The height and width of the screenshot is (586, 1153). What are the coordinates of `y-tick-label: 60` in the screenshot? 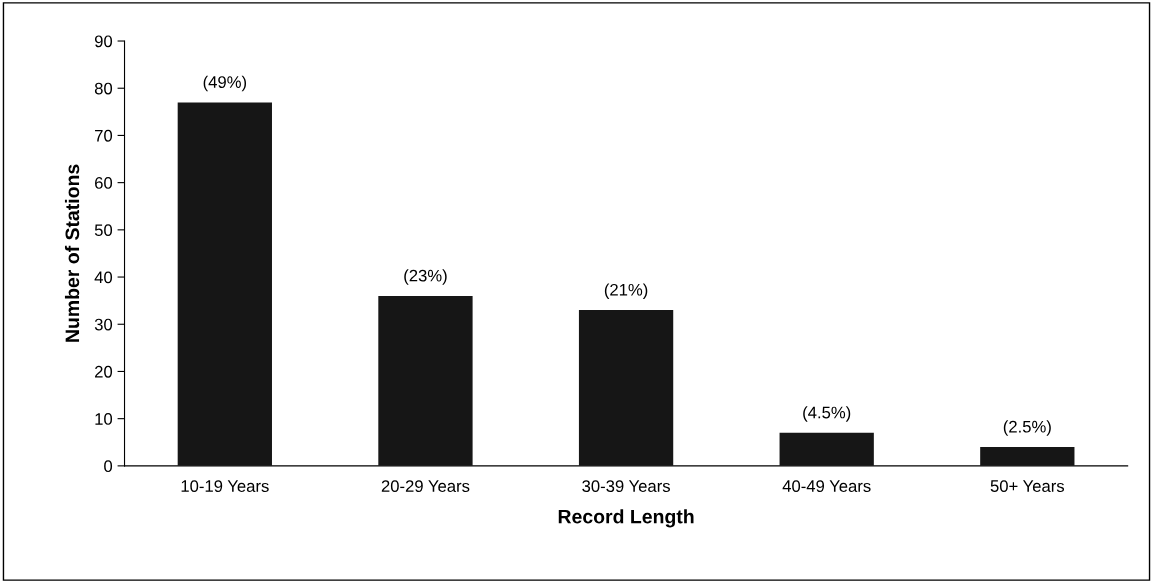 It's located at (104, 183).